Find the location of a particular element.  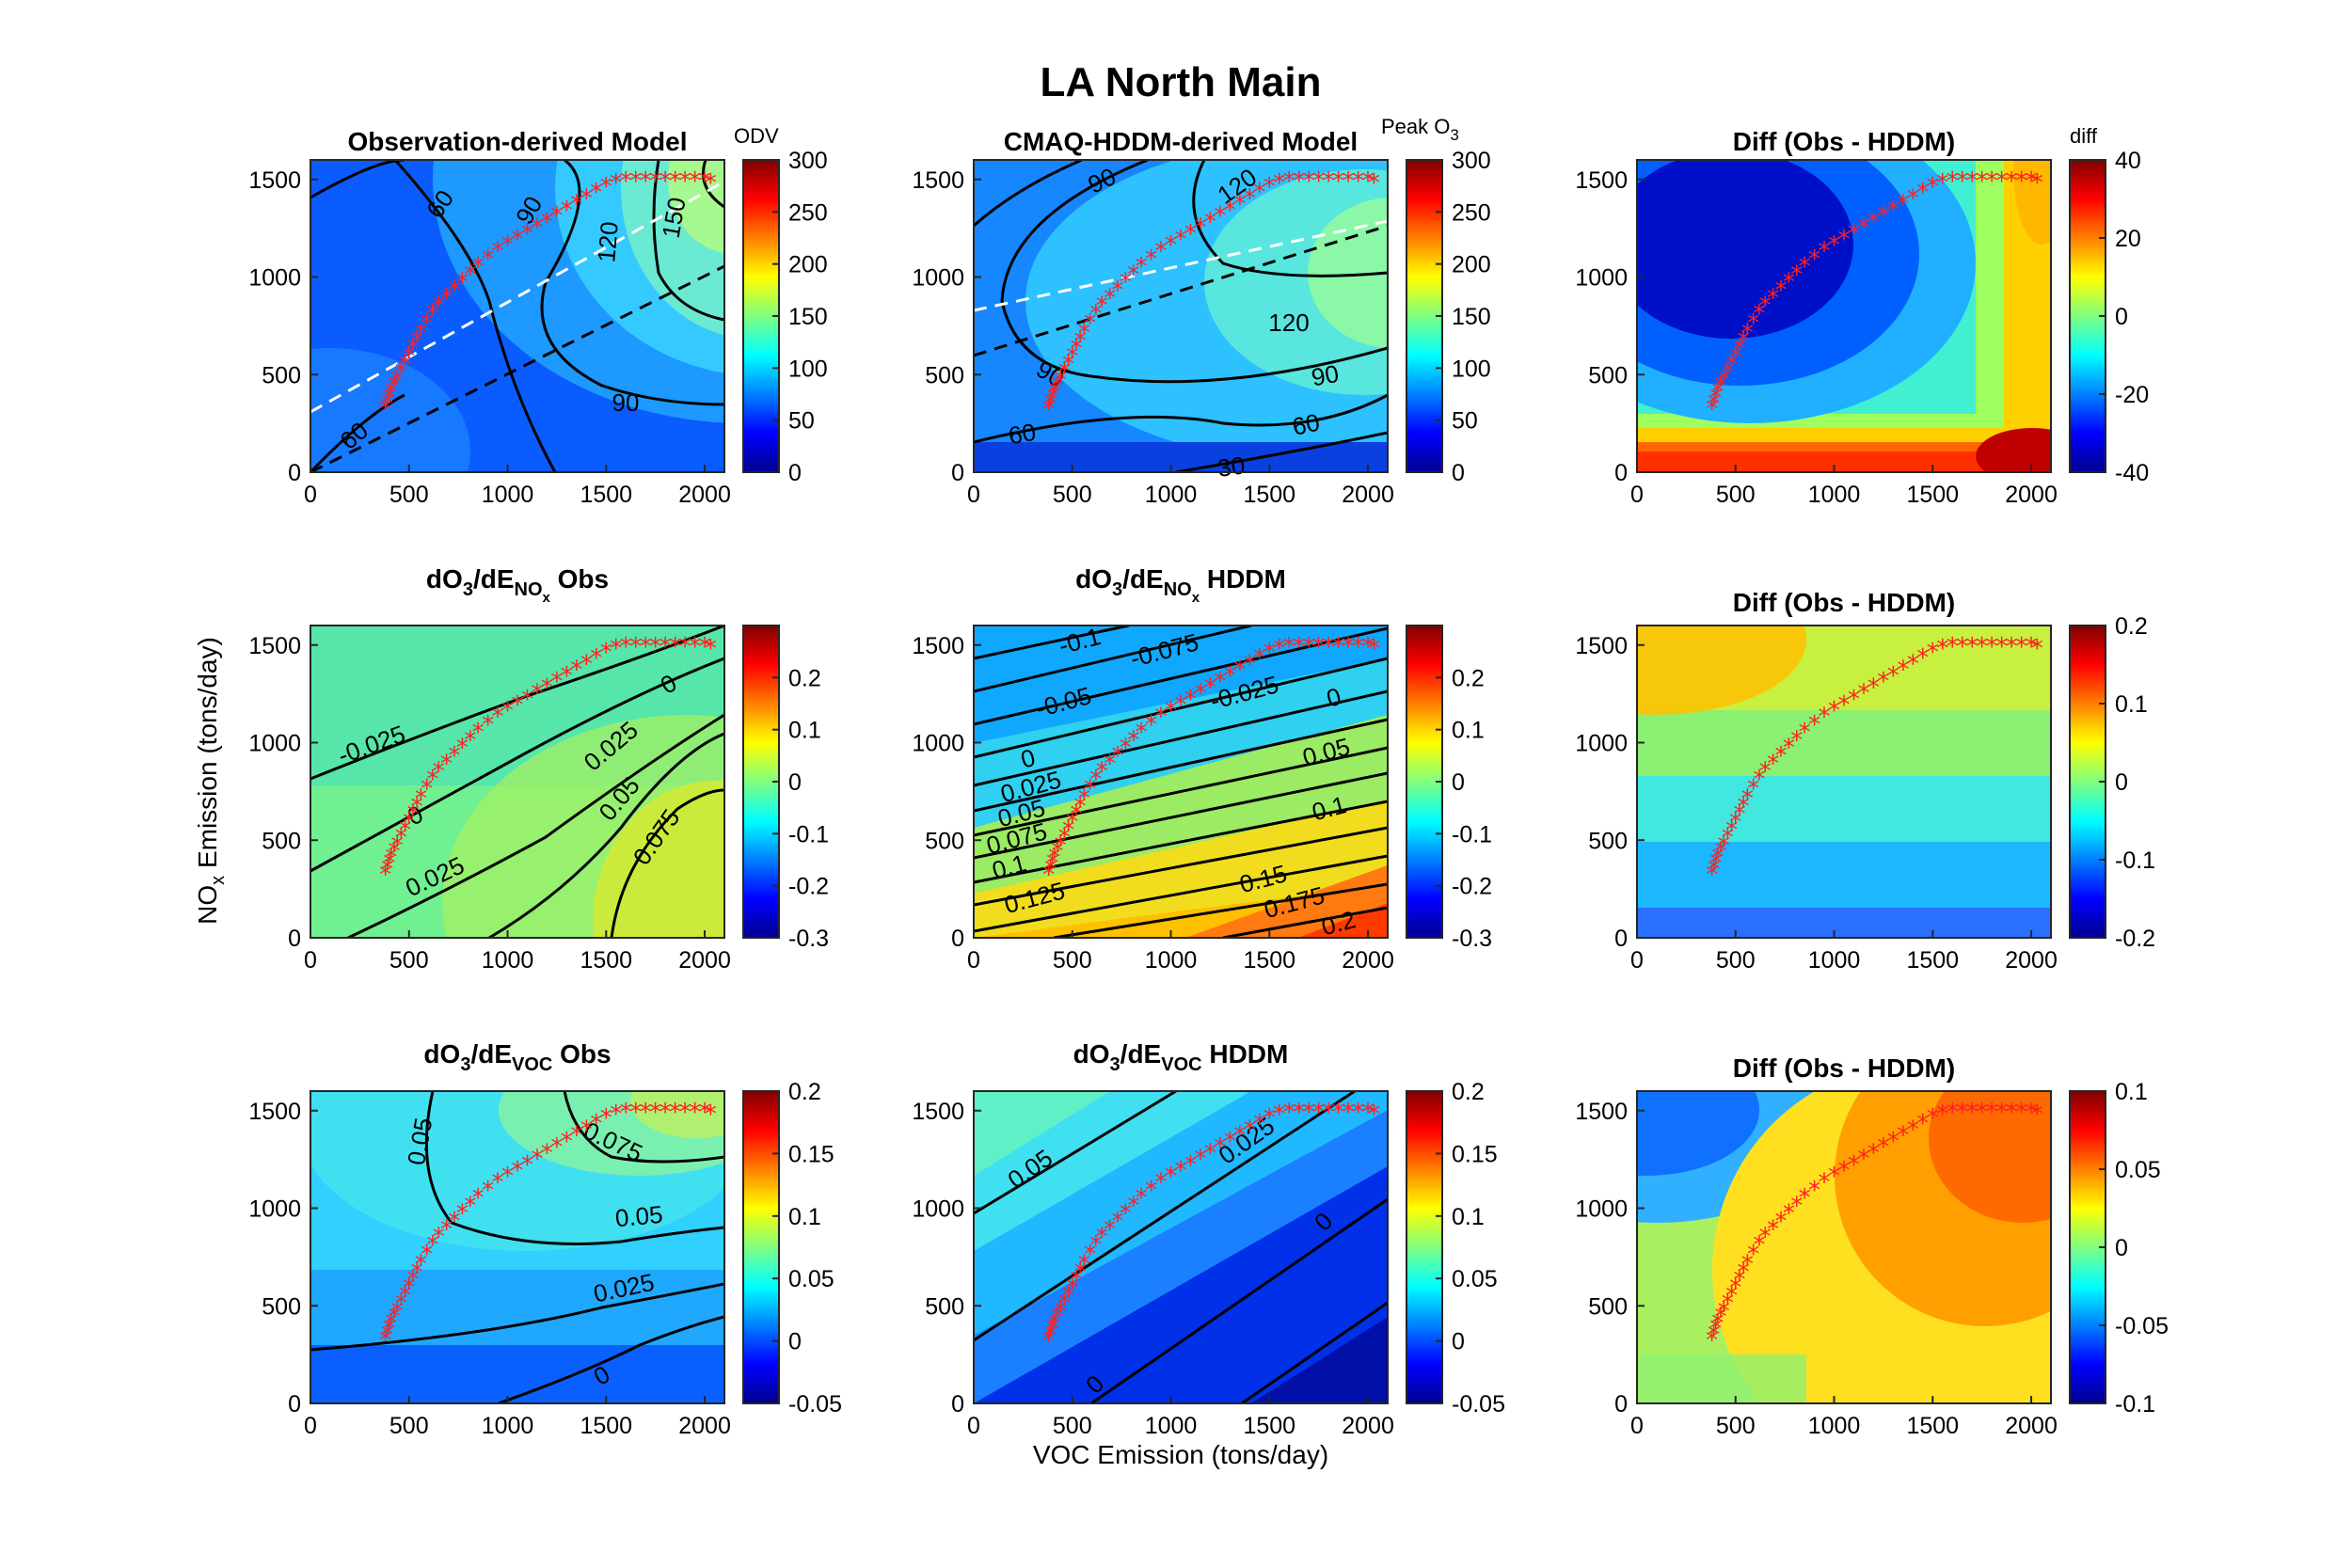

x-tick-label: 1000 is located at coordinates (1834, 1426).